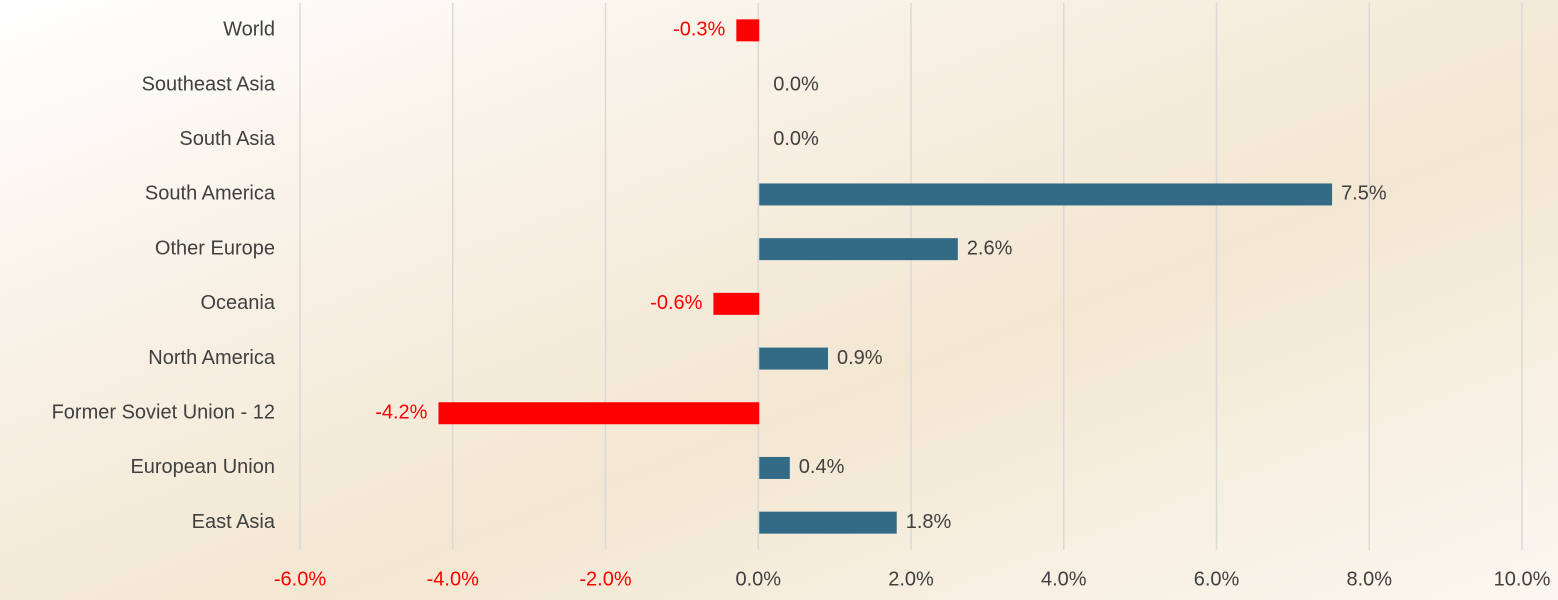  I want to click on x-tick-label: 10.0%, so click(1522, 579).